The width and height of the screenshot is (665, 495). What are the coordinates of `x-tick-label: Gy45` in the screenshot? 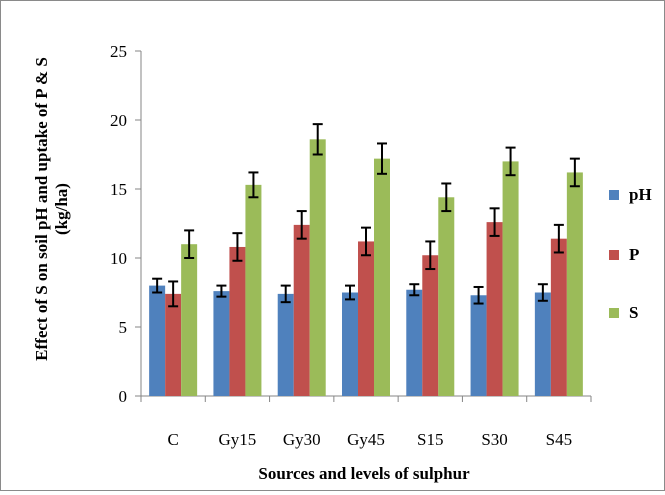 It's located at (366, 439).